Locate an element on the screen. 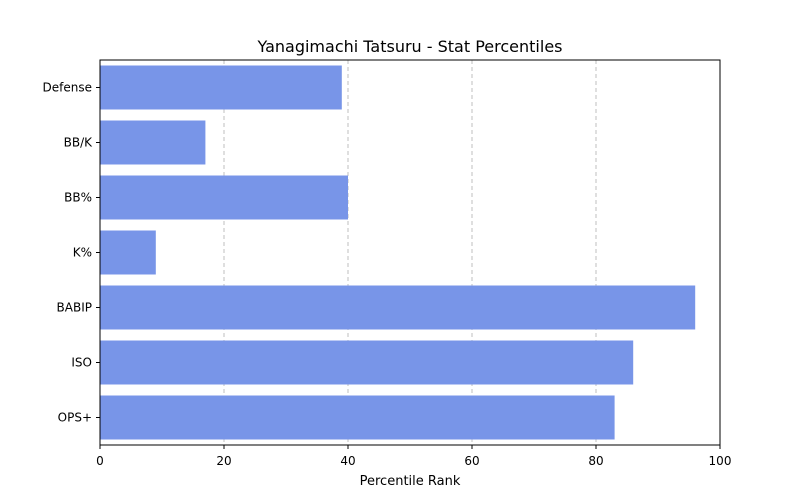 The height and width of the screenshot is (500, 800). x-tick-label: 0 is located at coordinates (100, 461).